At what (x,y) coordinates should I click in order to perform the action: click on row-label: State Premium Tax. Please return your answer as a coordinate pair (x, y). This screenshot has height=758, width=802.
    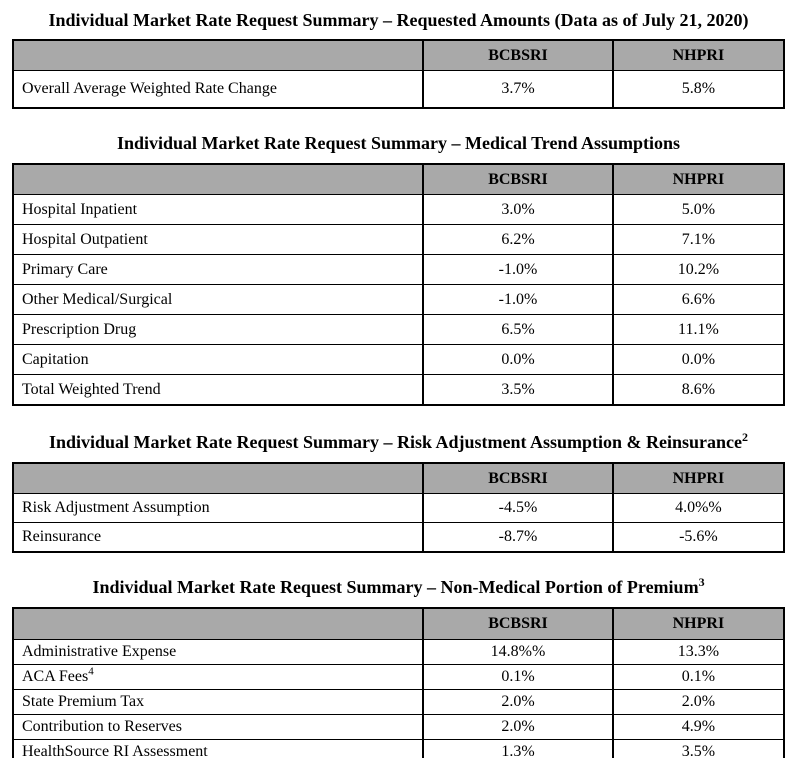
    Looking at the image, I should click on (218, 702).